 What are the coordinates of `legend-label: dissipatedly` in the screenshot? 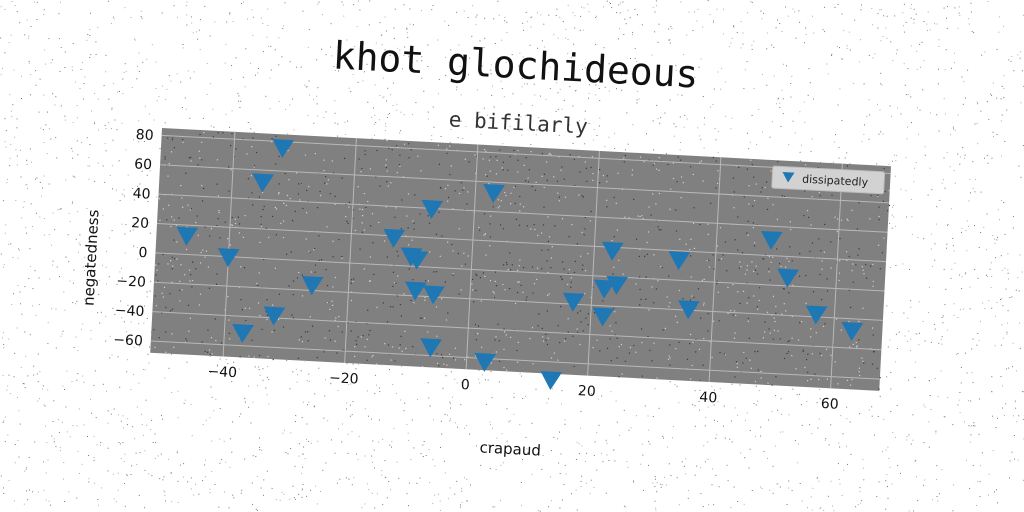 It's located at (835, 181).